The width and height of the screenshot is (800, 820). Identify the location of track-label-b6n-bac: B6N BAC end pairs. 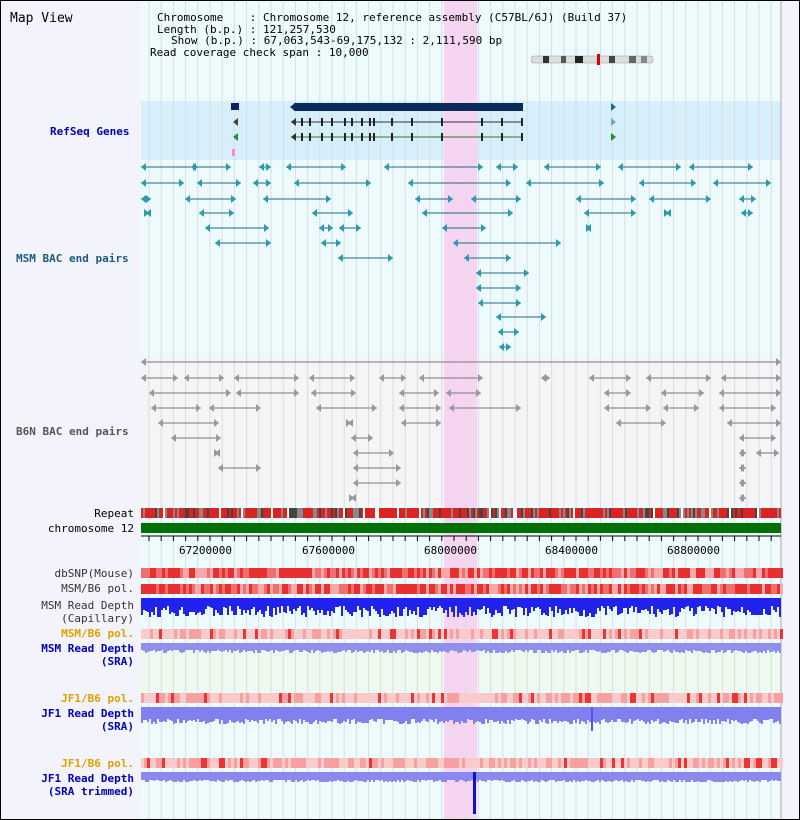
(72, 431).